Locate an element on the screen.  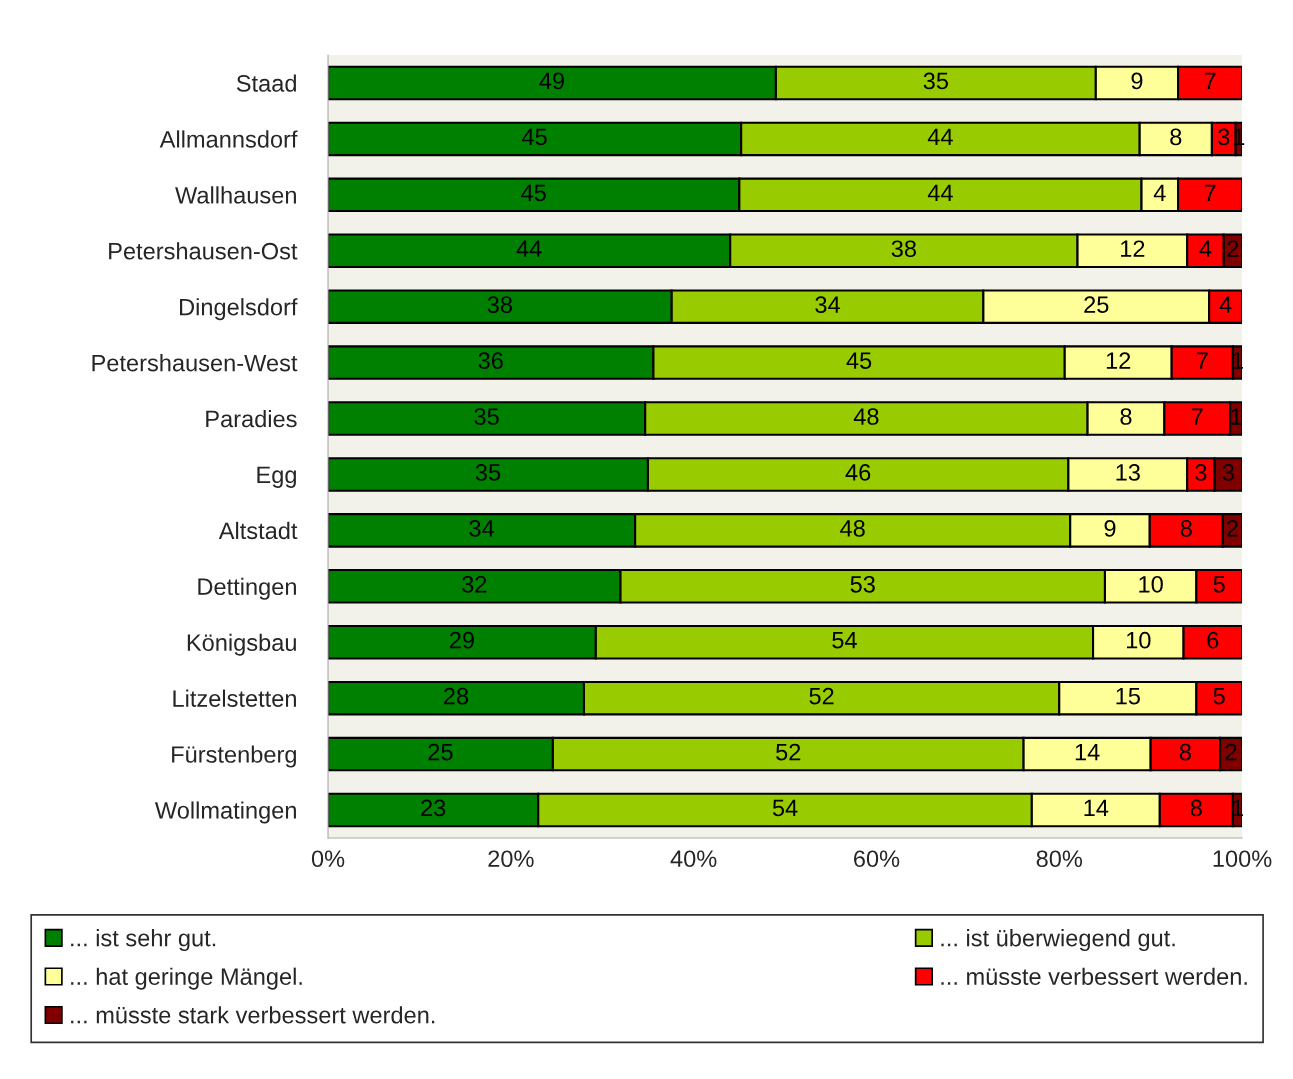
data-label: 29 is located at coordinates (462, 640).